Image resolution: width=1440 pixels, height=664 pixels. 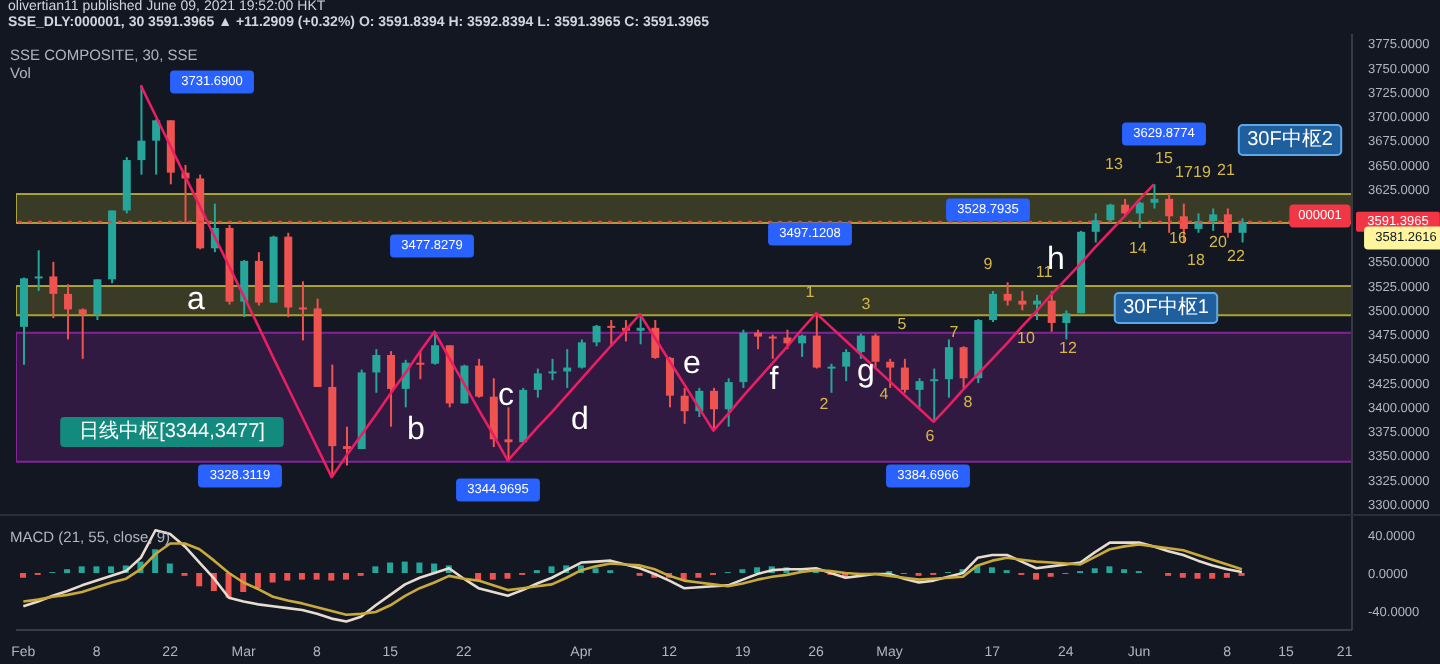 I want to click on annotation: 4, so click(x=884, y=394).